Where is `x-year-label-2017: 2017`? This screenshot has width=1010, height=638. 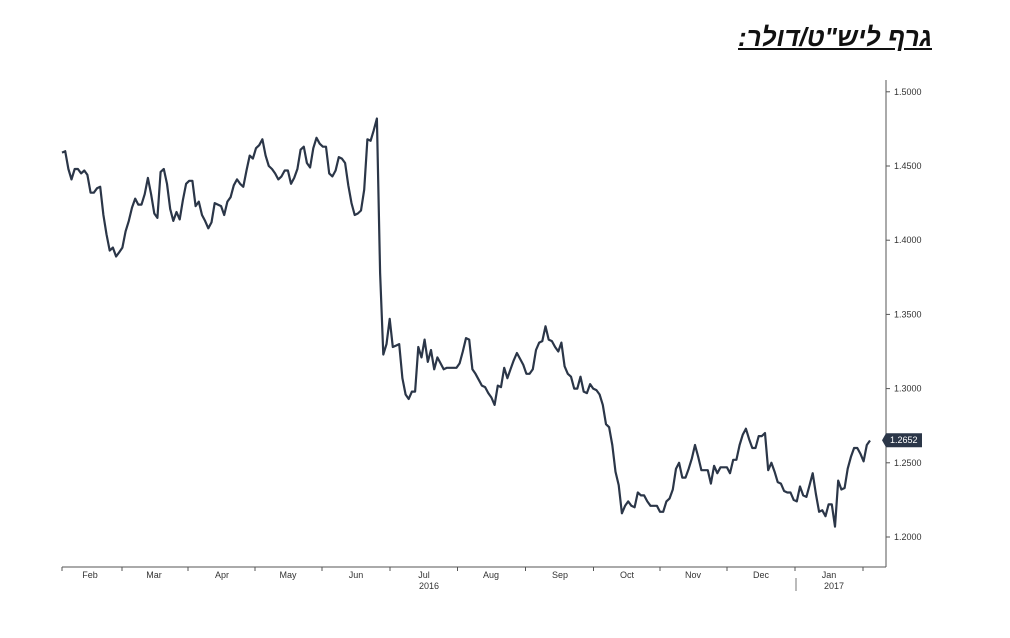 x-year-label-2017: 2017 is located at coordinates (834, 586).